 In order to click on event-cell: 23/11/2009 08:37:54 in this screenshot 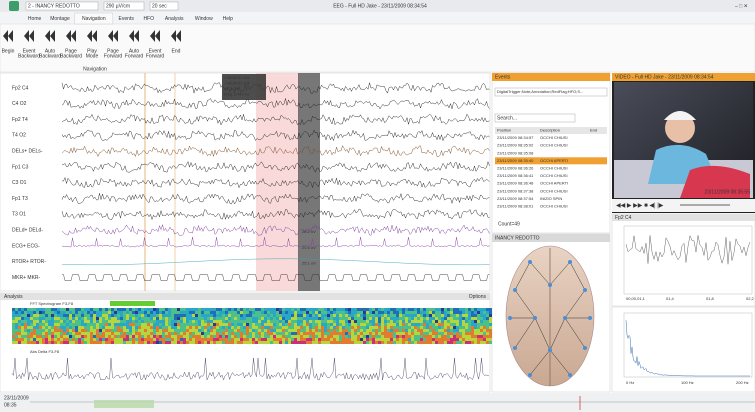, I will do `click(515, 198)`.